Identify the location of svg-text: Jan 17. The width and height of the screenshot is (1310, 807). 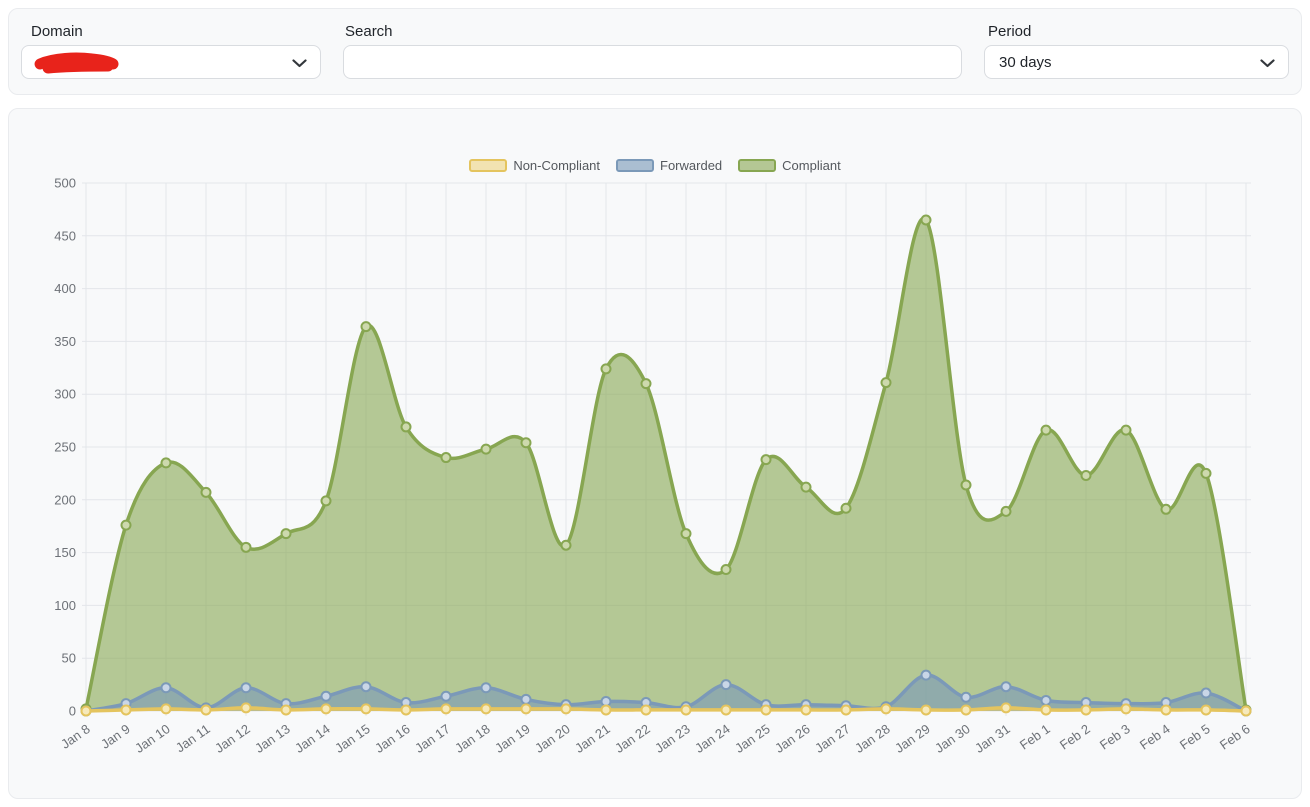
(432, 738).